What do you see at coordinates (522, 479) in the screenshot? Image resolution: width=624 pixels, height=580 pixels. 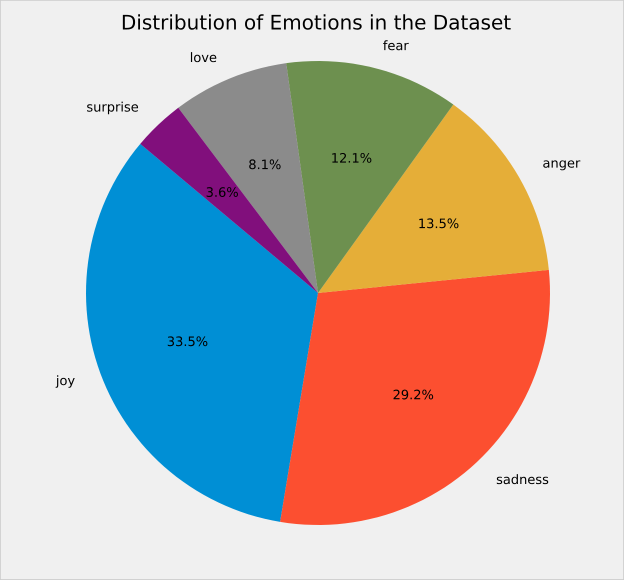 I see `slice-label: sadness` at bounding box center [522, 479].